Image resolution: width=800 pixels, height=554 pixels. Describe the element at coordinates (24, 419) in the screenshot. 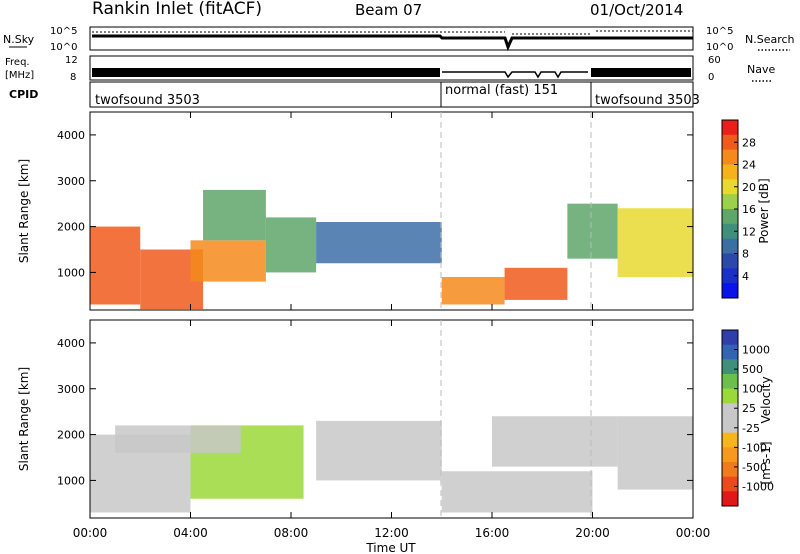

I see `velocity-ylabel: Slant Range [km]` at that location.